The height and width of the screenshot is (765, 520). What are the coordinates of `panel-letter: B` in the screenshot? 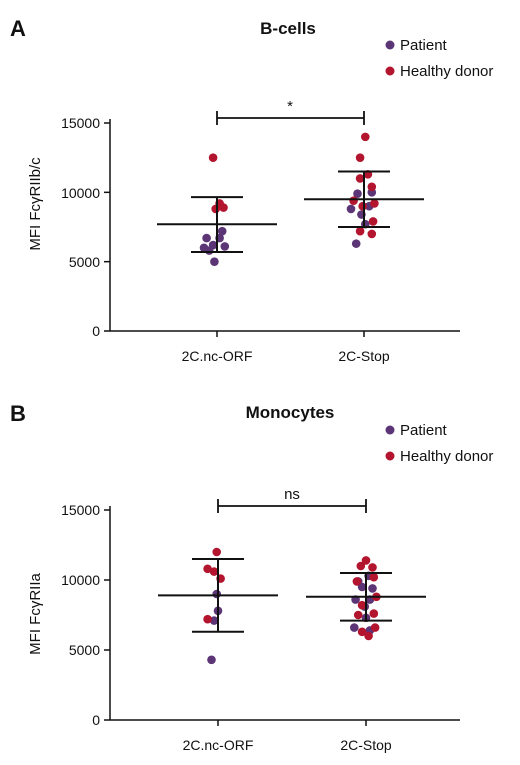 It's located at (18, 413).